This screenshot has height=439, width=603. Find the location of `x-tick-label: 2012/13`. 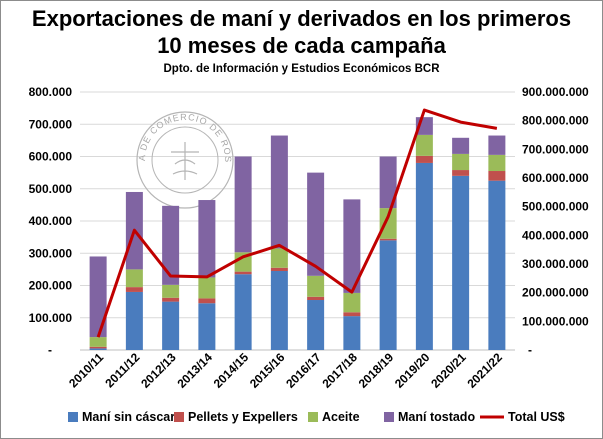

x-tick-label: 2012/13 is located at coordinates (158, 370).